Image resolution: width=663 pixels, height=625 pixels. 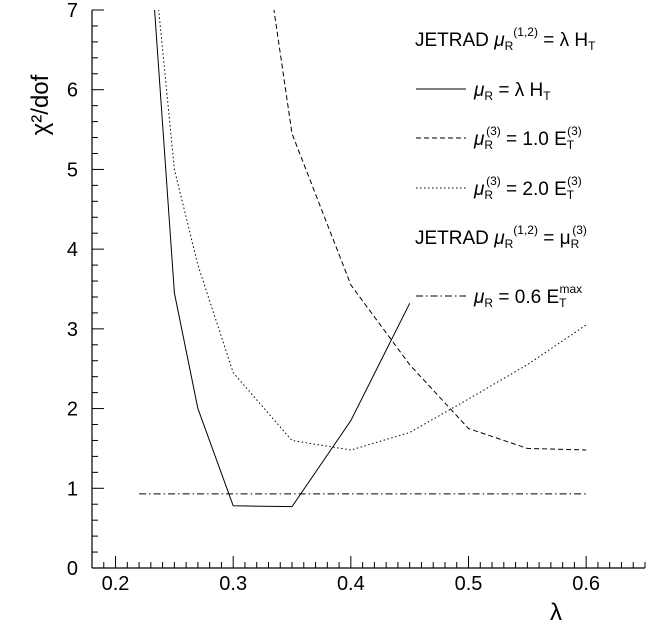 I want to click on y-tick-label: 0, so click(x=72, y=569).